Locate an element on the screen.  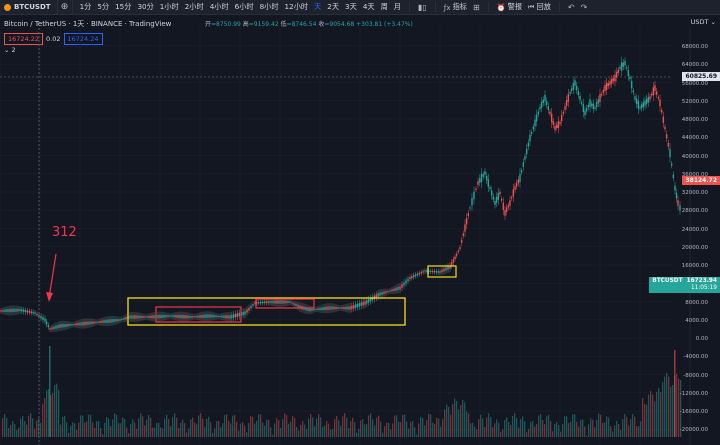
interval-1: 5分 is located at coordinates (103, 6).